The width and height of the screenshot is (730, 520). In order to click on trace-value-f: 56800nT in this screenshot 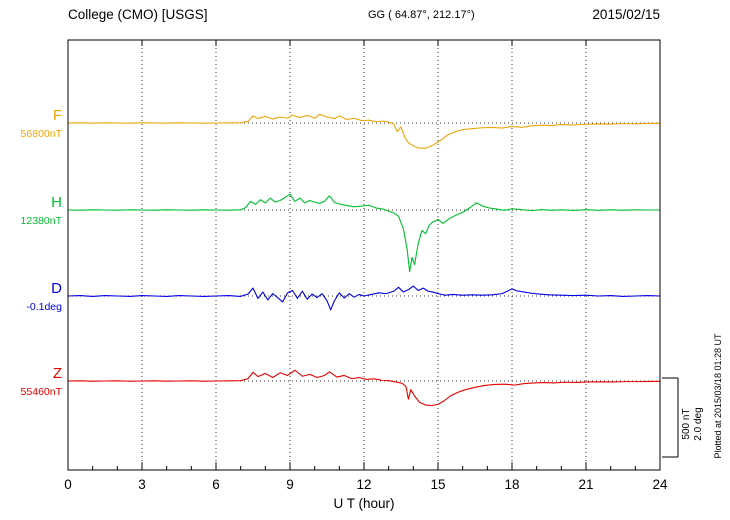, I will do `click(42, 134)`.